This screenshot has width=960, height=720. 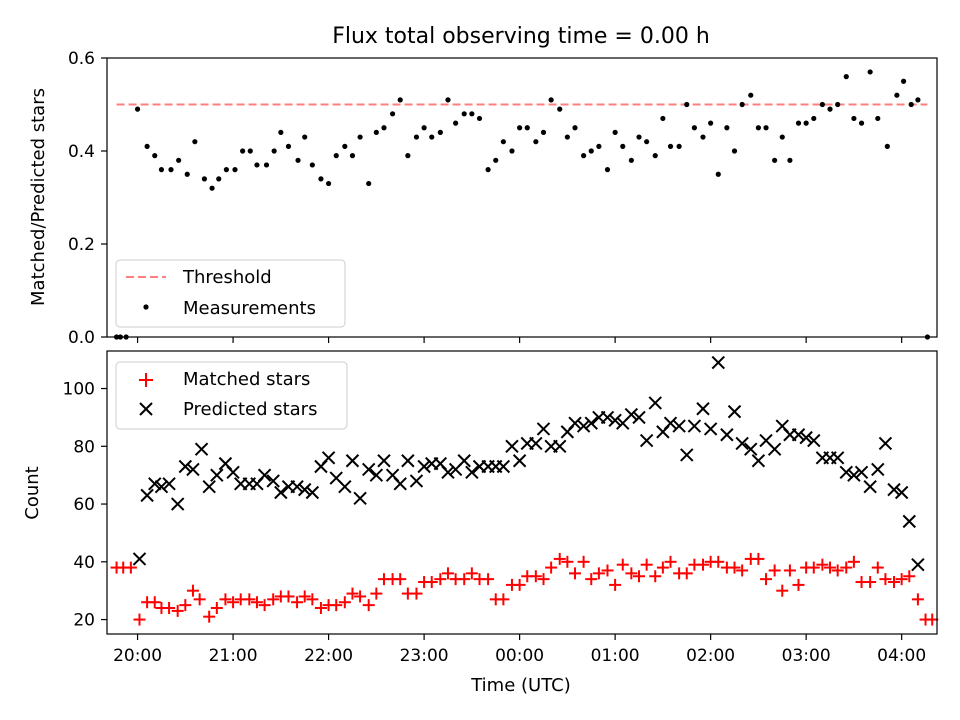 I want to click on bottom-xtick-label: 23:00, so click(x=424, y=656).